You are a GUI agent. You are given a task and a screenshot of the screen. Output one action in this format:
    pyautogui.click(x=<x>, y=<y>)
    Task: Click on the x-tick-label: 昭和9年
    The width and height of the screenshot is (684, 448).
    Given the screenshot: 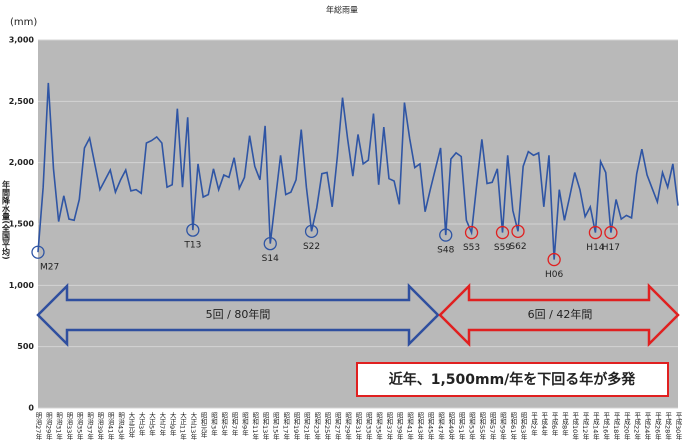 What is the action you would take?
    pyautogui.click(x=244, y=424)
    